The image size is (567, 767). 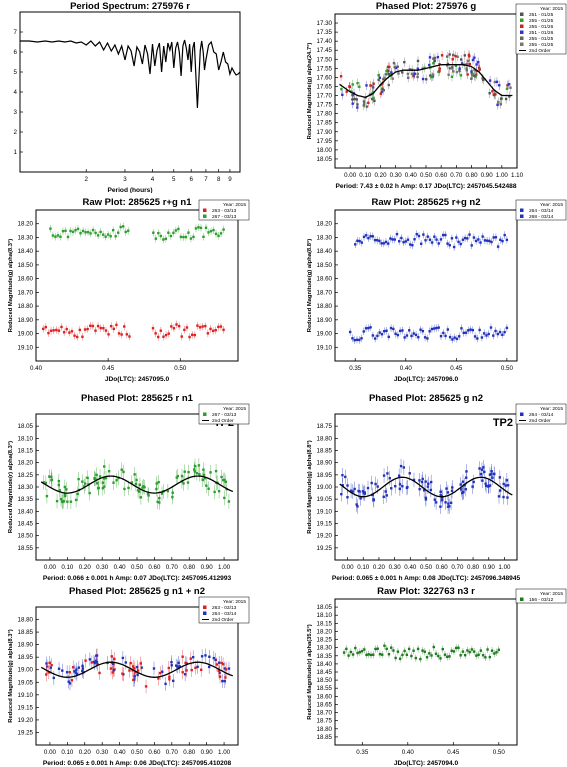 I want to click on legend-entry: 268 - 03/14, so click(x=541, y=217).